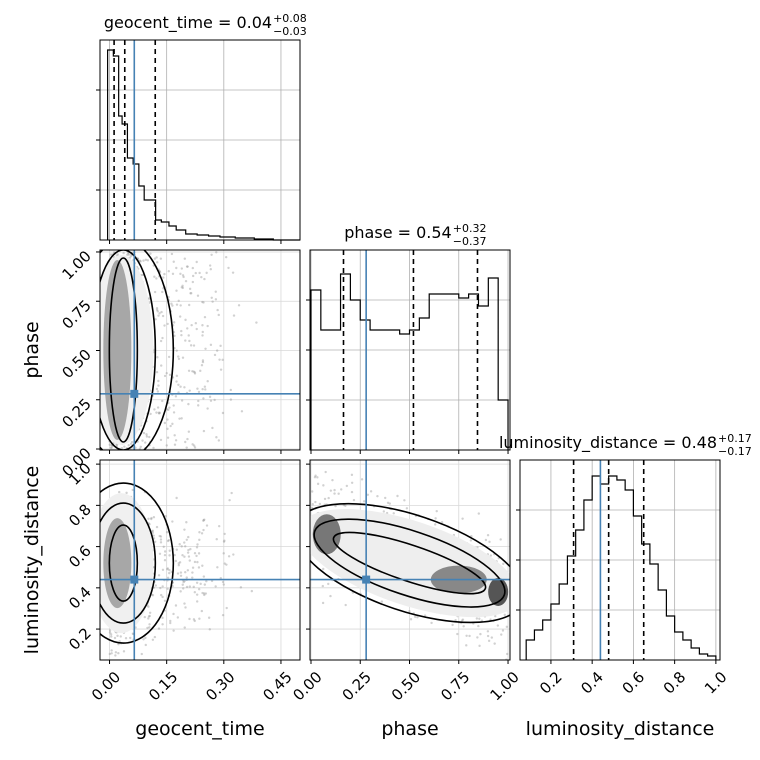  Describe the element at coordinates (76, 364) in the screenshot. I see `y-tick-label: 0.50` at that location.